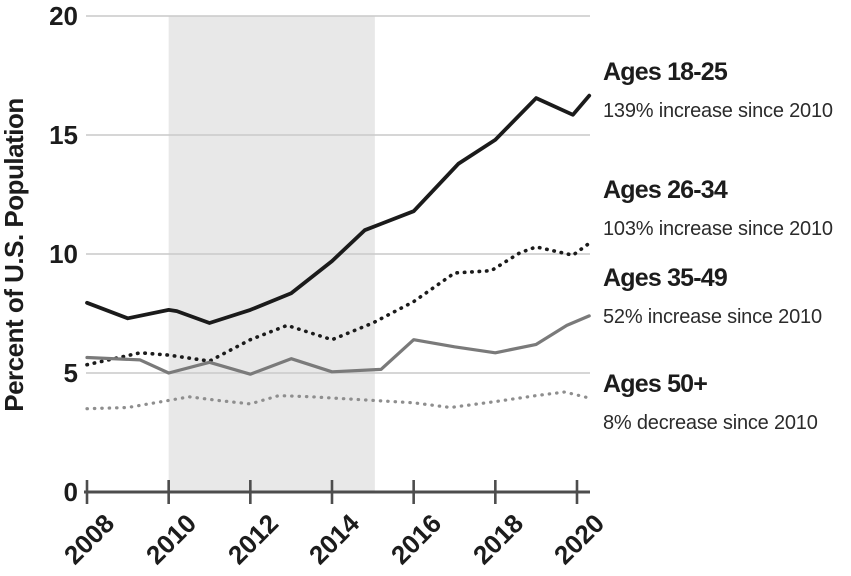  I want to click on legend-entry-ages-18-25: Ages 18-25 139% increase since 2010, so click(718, 90).